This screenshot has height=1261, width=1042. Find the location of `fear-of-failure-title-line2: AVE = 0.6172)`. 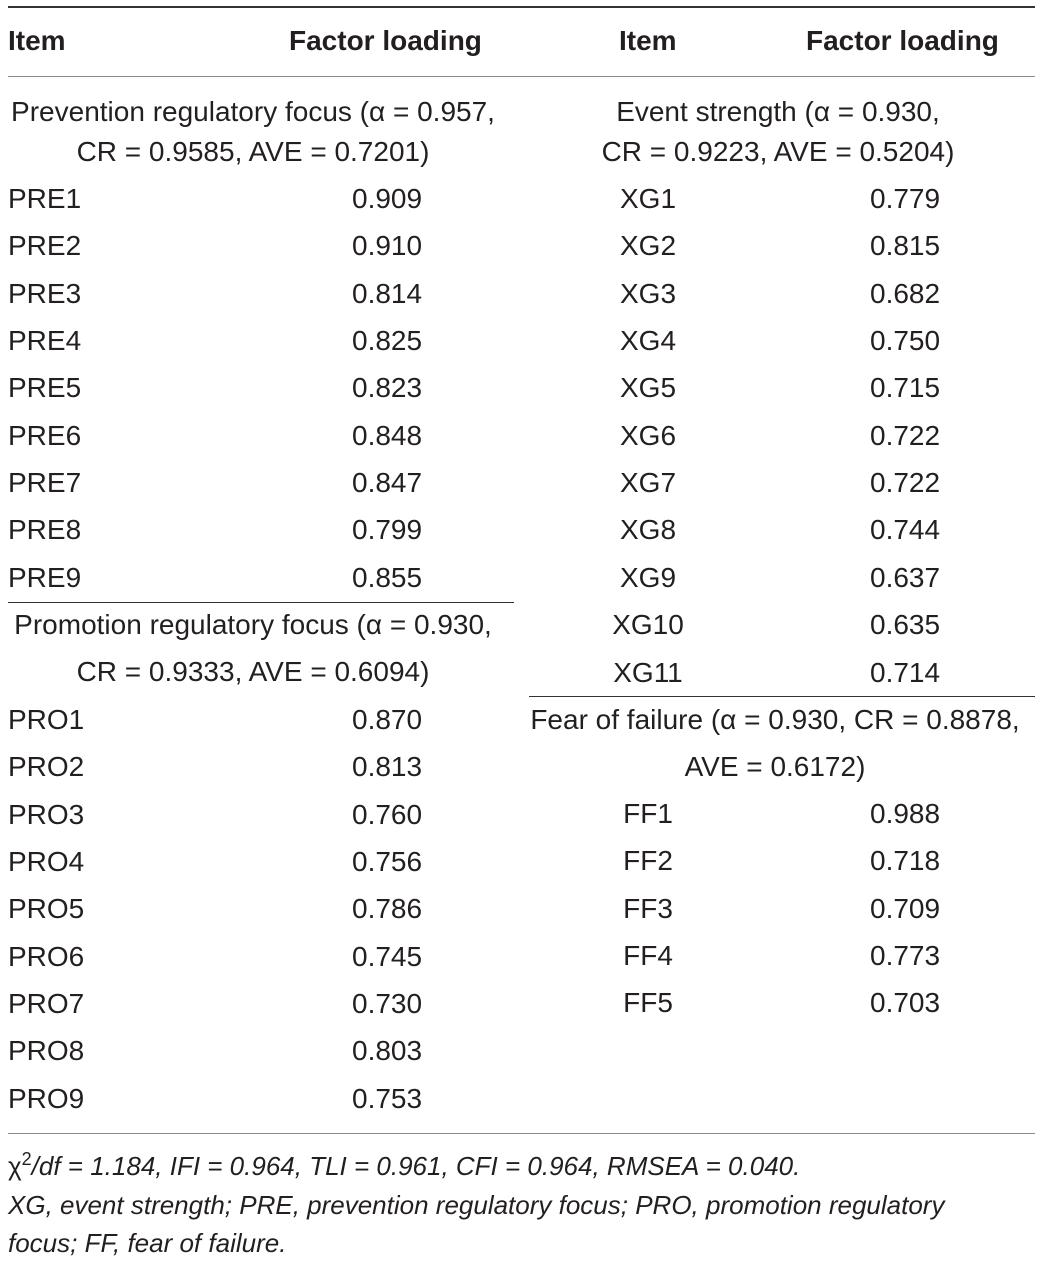

fear-of-failure-title-line2: AVE = 0.6172) is located at coordinates (775, 766).